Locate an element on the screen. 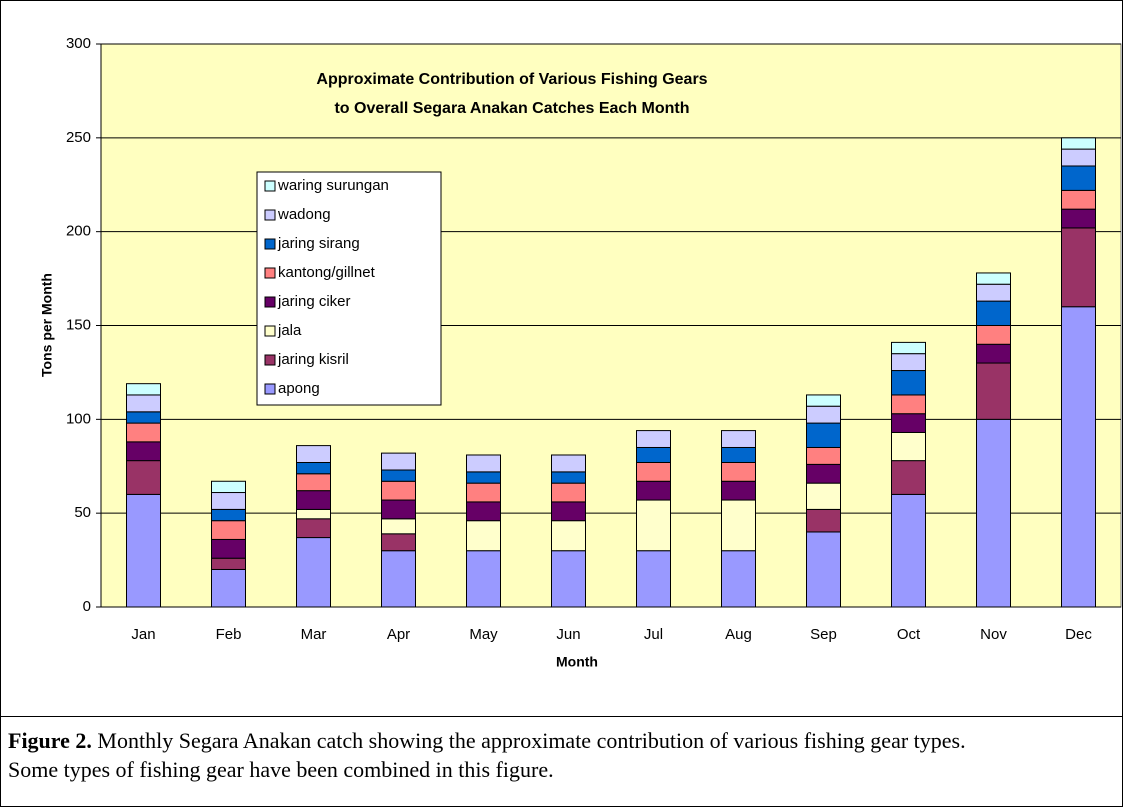  y-tick-label: 250 is located at coordinates (78, 137).